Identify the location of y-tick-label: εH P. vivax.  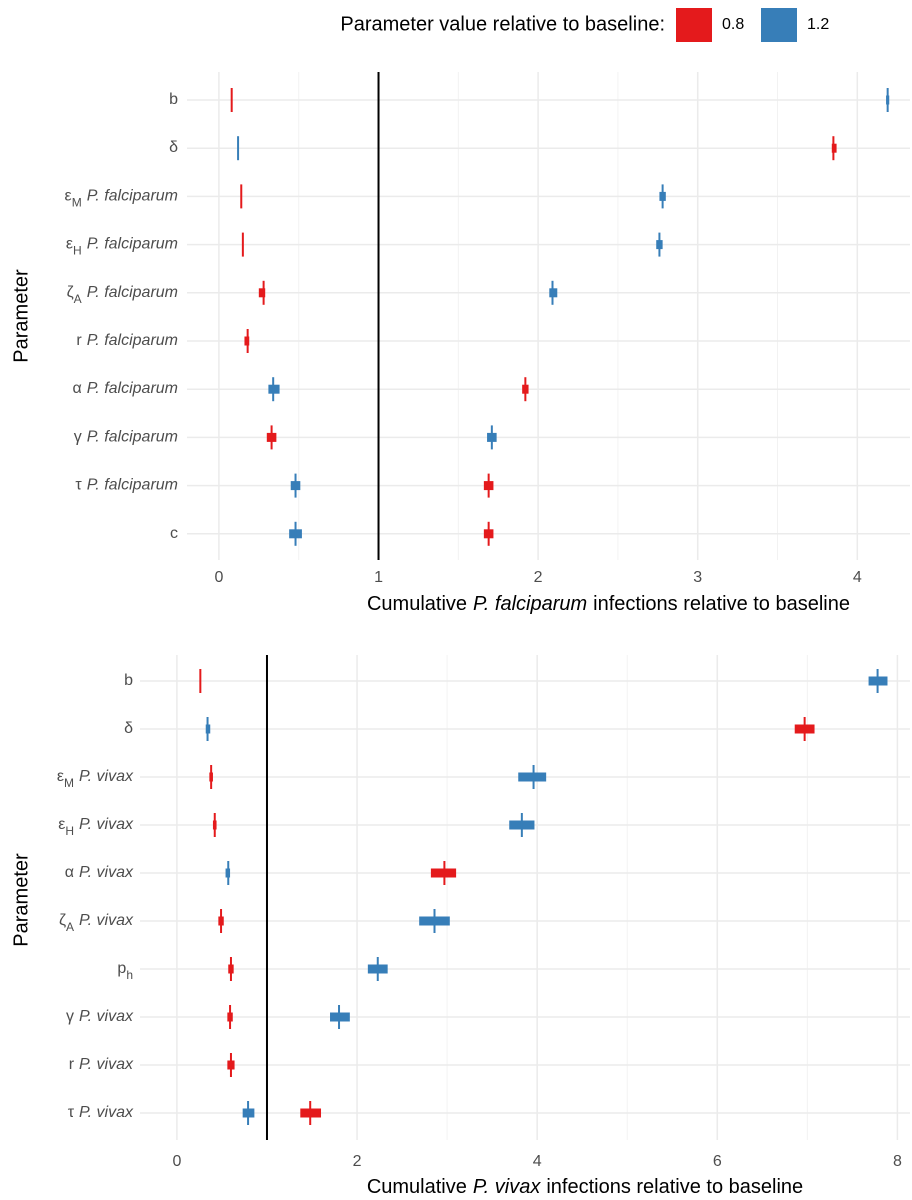
(96, 827).